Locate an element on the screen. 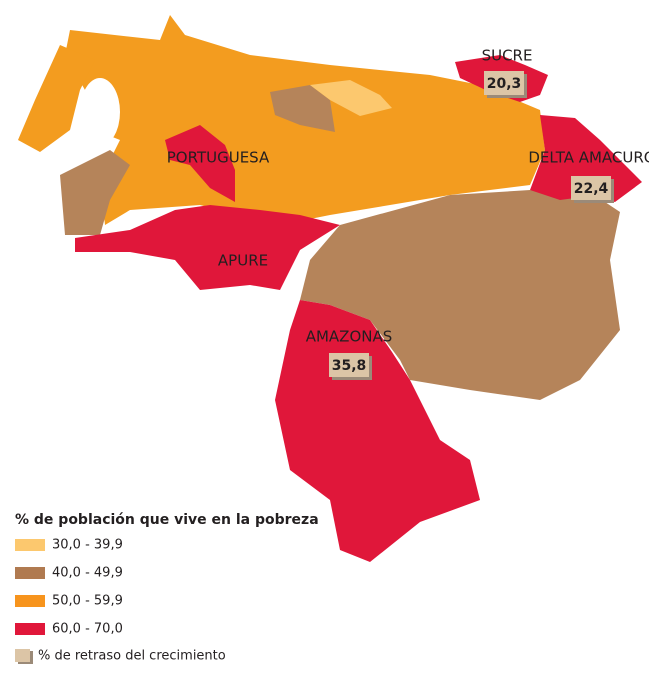 Image resolution: width=649 pixels, height=677 pixels. region-value: 22,4 is located at coordinates (591, 189).